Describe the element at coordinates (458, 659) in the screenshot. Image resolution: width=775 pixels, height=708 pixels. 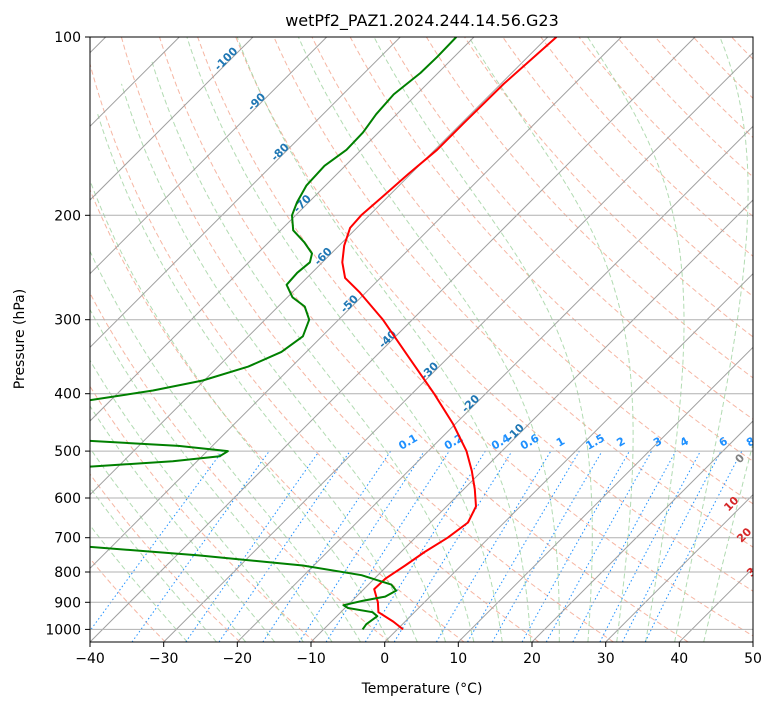
I see `x-tick-label: 10` at that location.